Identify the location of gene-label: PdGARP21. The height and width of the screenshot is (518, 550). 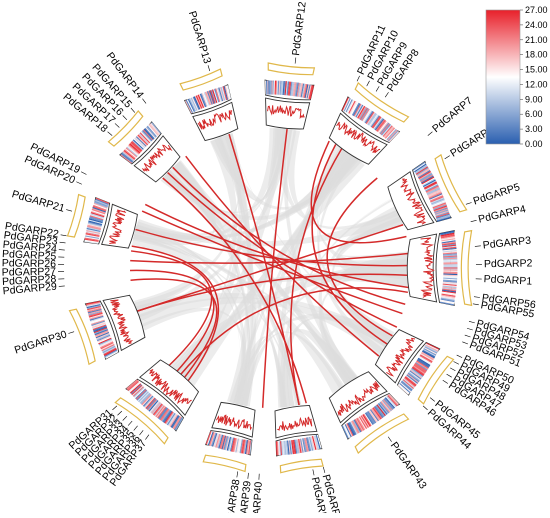
(38, 201).